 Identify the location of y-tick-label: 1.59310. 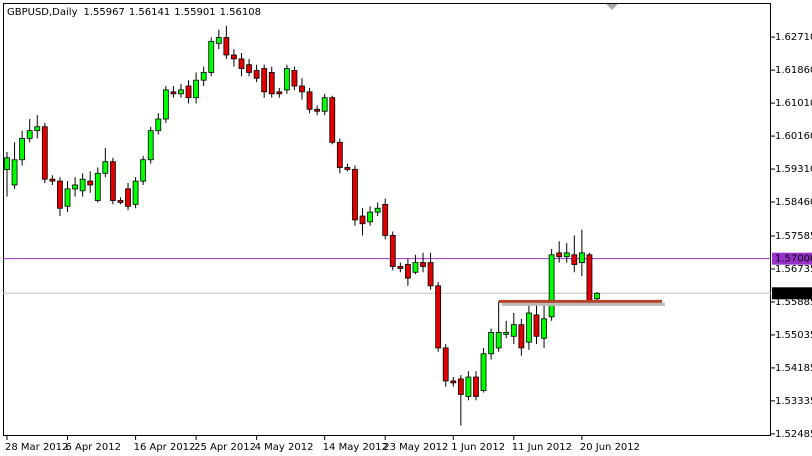
(793, 169).